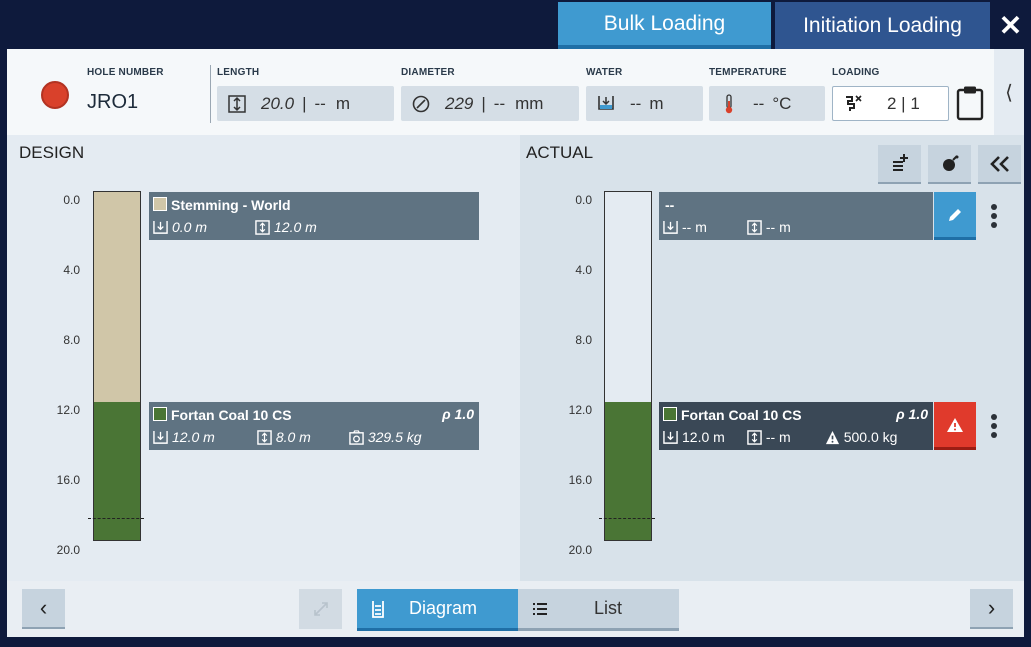 Image resolution: width=1031 pixels, height=647 pixels. I want to click on hole-number-label: HOLE NUMBER, so click(125, 72).